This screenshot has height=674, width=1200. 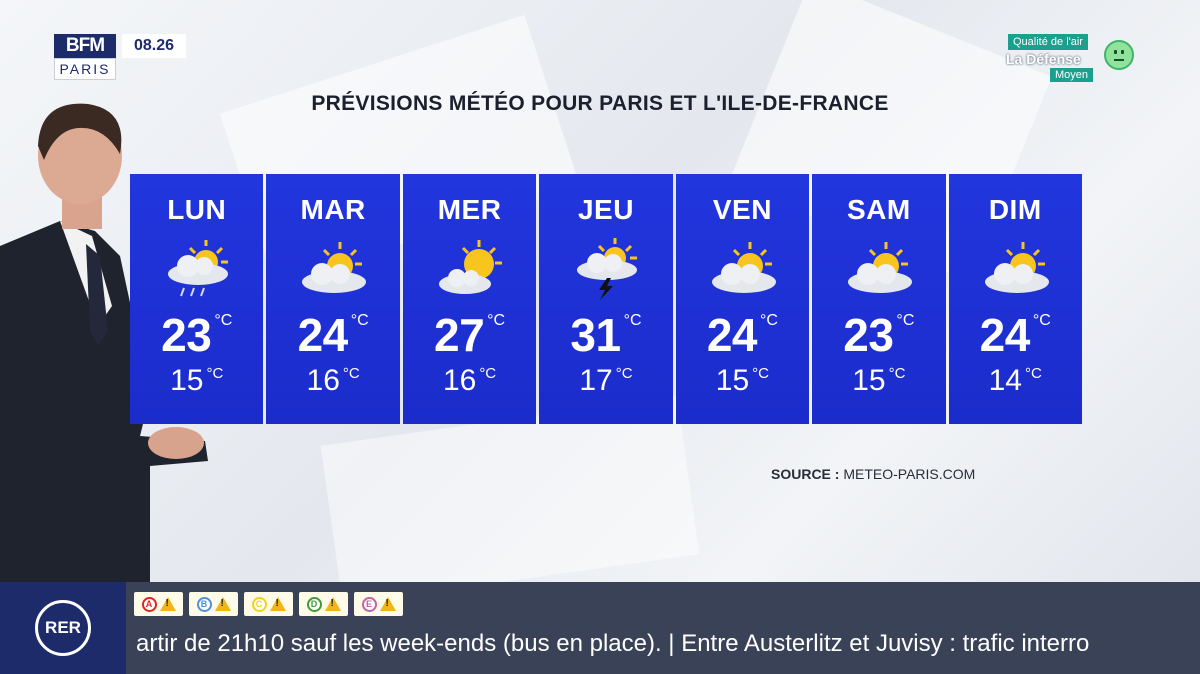 I want to click on rer-line-status: C, so click(x=268, y=604).